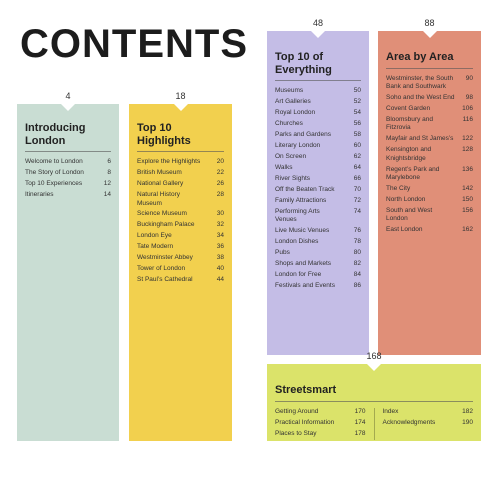 The image size is (500, 478). I want to click on toc-entry: Science Museum 30, so click(180, 214).